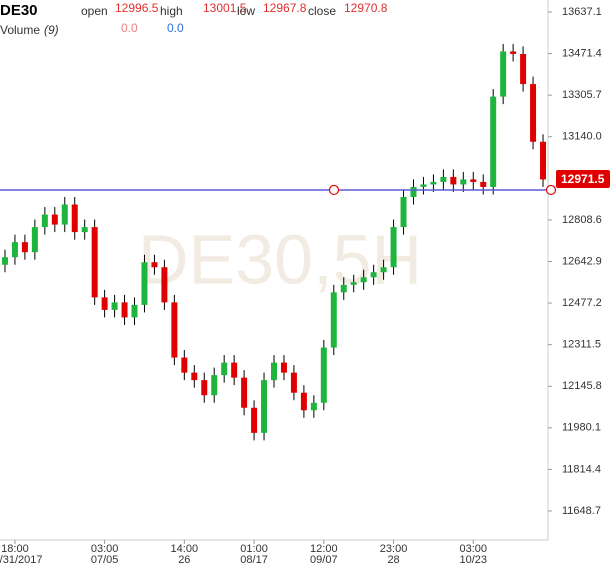 Image resolution: width=610 pixels, height=568 pixels. I want to click on y-tick-label: 12808.6, so click(582, 220).